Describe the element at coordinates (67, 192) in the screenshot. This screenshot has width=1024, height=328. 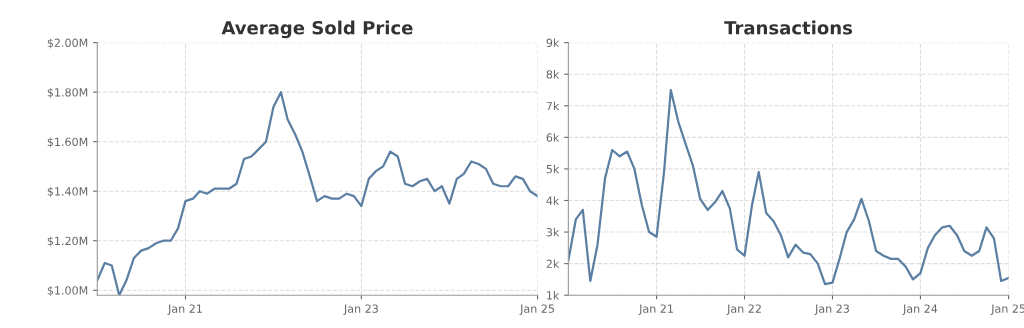
I see `y-tick-label: $1.40M` at that location.